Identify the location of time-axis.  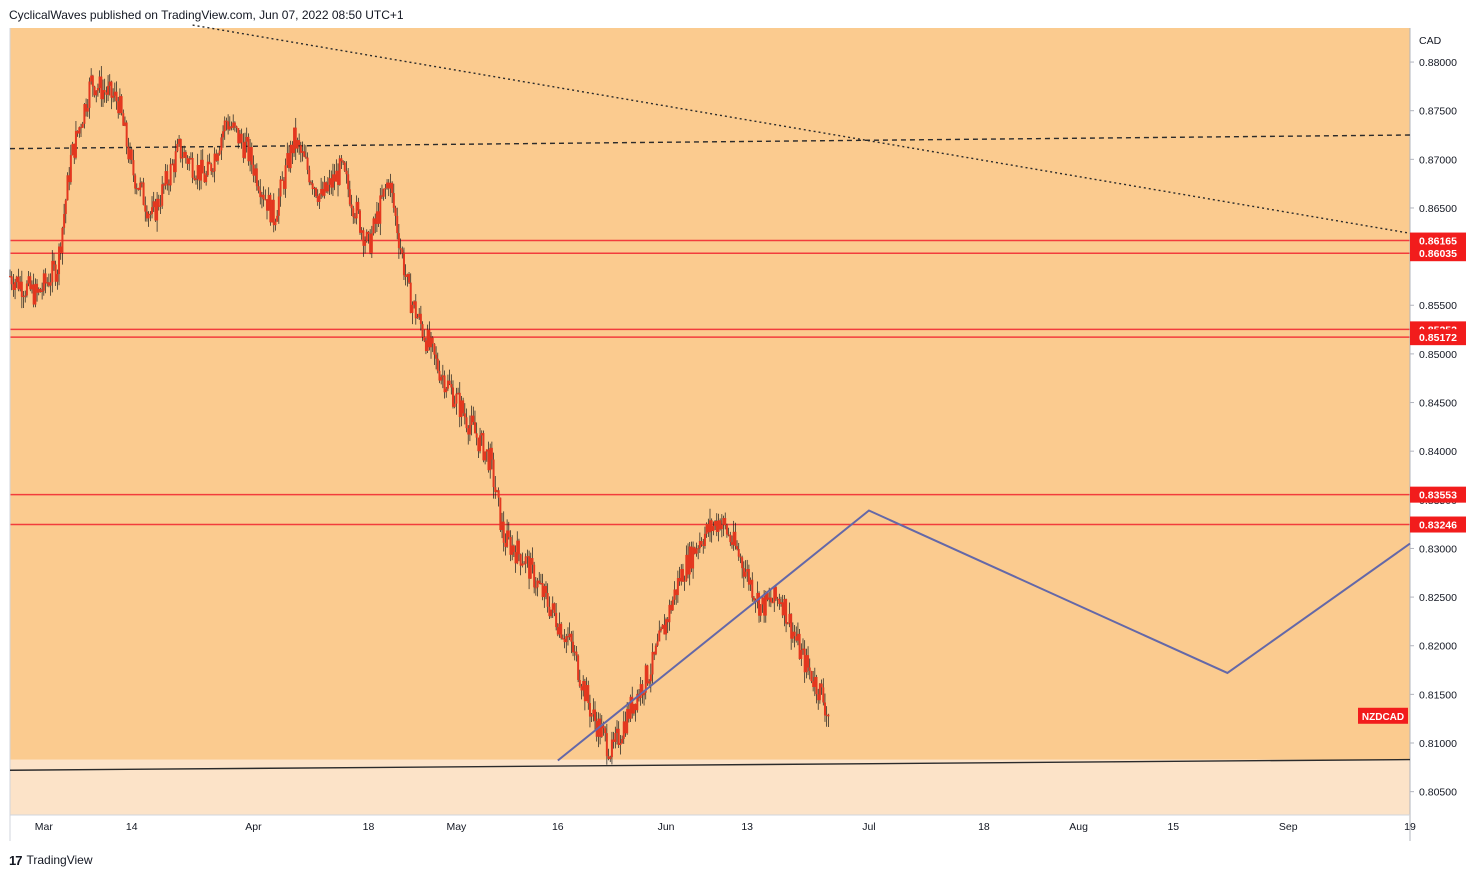
(710, 828).